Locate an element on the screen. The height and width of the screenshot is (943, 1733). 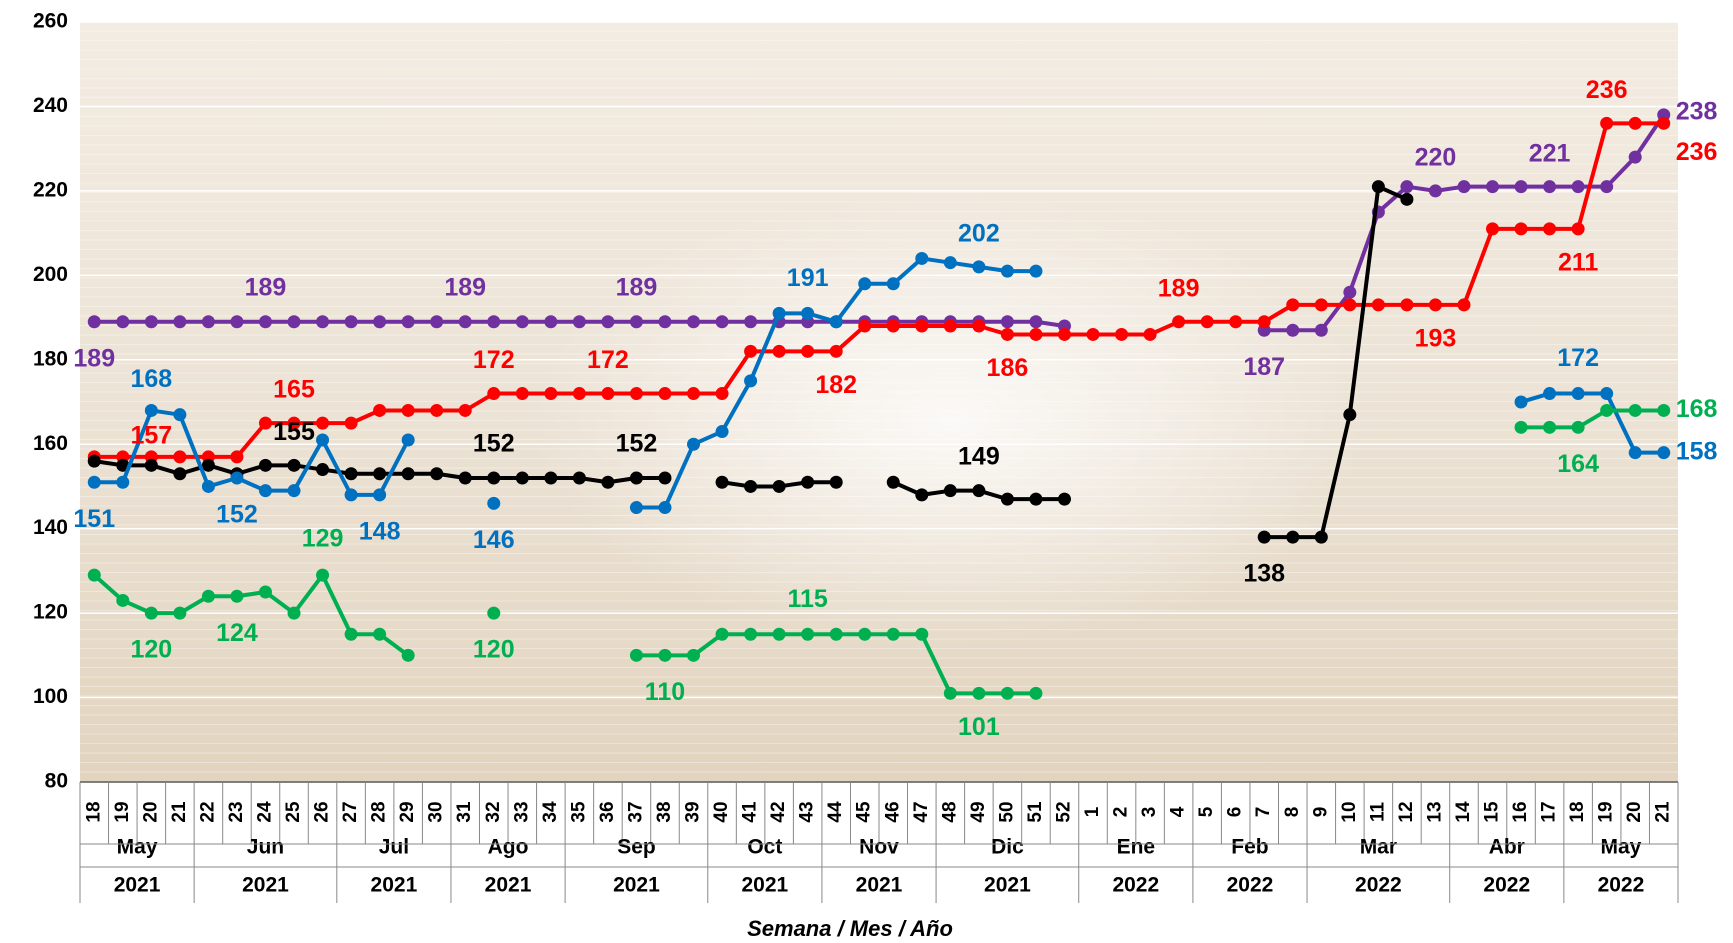
data-label: 148 is located at coordinates (380, 531).